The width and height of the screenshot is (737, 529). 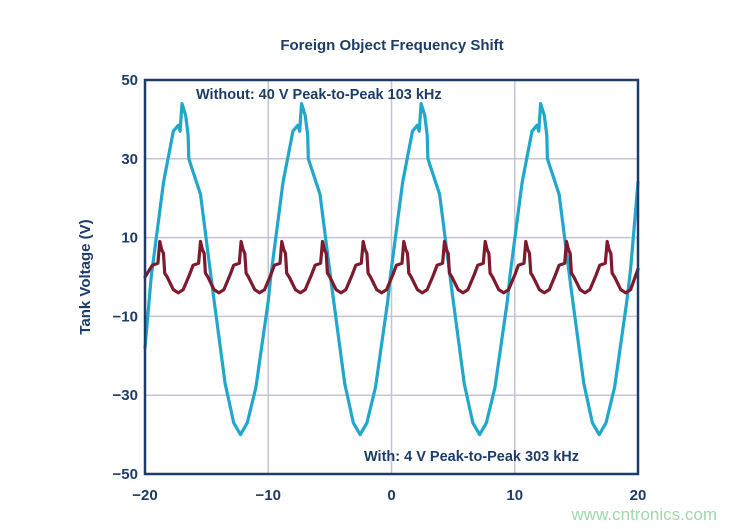 I want to click on y-tick-label: −10, so click(x=125, y=316).